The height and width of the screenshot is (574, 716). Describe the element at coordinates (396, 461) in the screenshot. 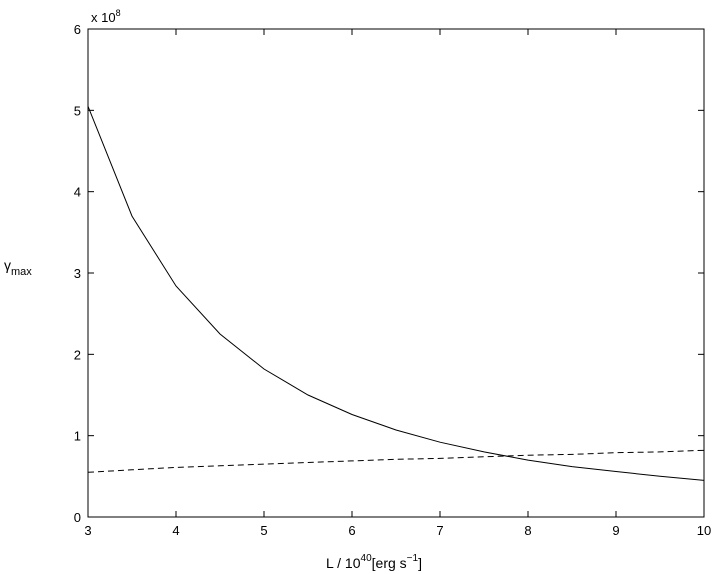

I see `dashed-series-line` at that location.